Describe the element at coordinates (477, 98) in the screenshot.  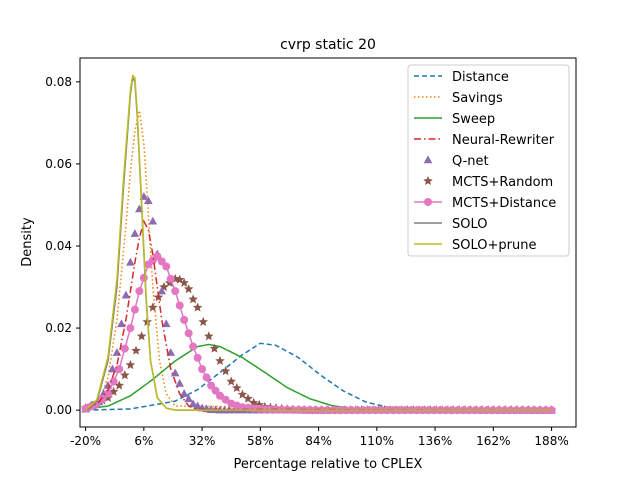
I see `legend-label: Savings` at that location.